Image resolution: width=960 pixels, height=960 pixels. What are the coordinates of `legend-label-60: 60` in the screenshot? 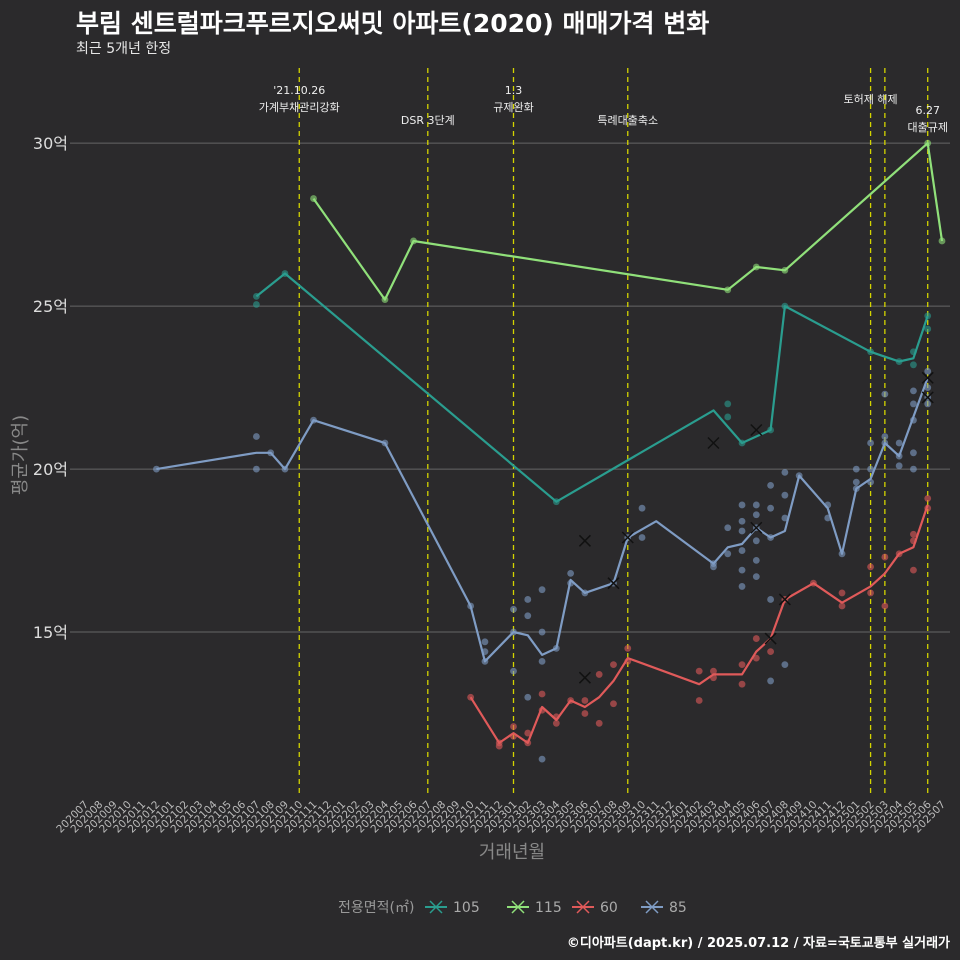 It's located at (609, 908).